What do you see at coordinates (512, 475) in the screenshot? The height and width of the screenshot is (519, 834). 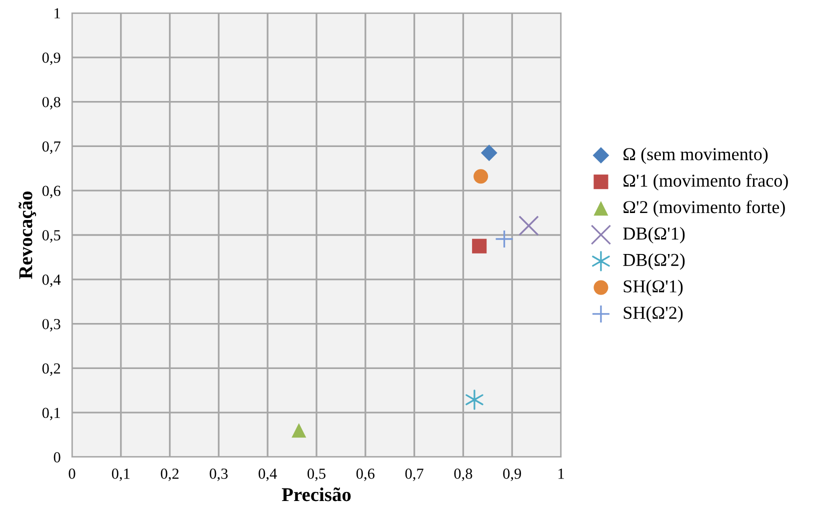 I see `x-tick-label: 0,9` at bounding box center [512, 475].